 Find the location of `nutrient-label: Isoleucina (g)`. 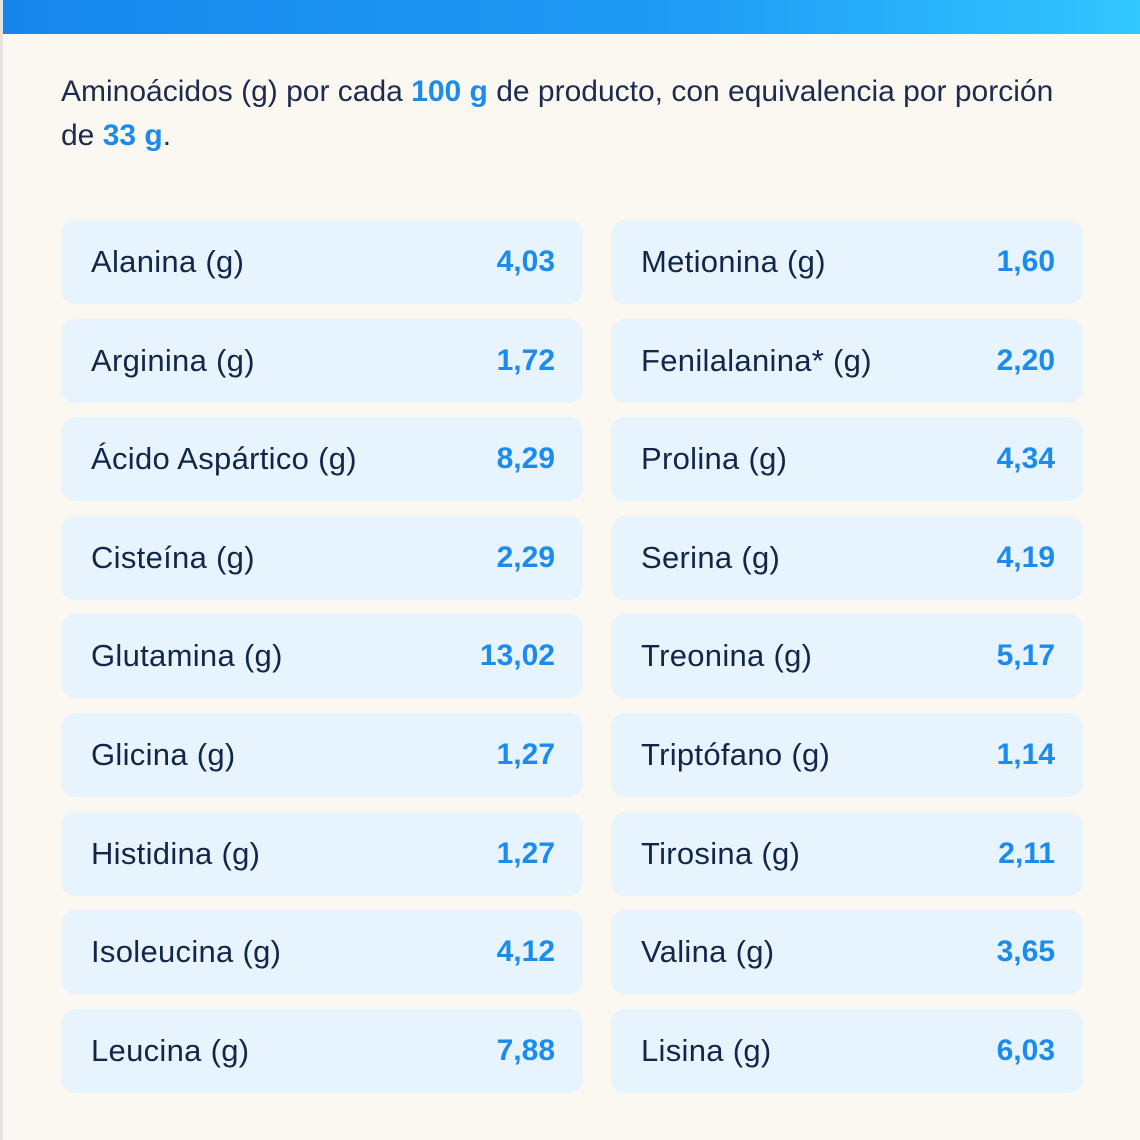

nutrient-label: Isoleucina (g) is located at coordinates (186, 952).